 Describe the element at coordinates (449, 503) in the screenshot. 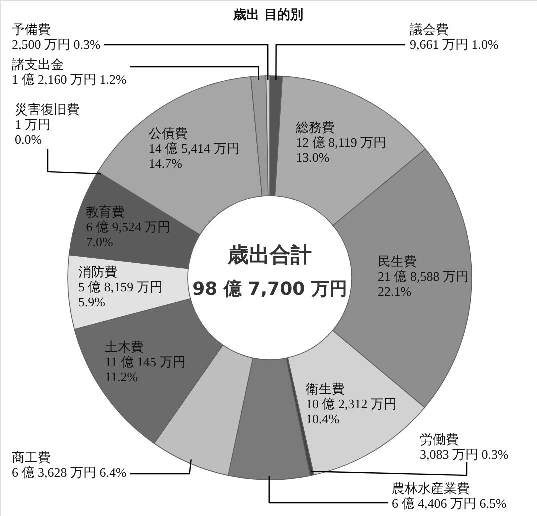

I see `data-label: 6 億 4,406 万円 6.5%` at that location.